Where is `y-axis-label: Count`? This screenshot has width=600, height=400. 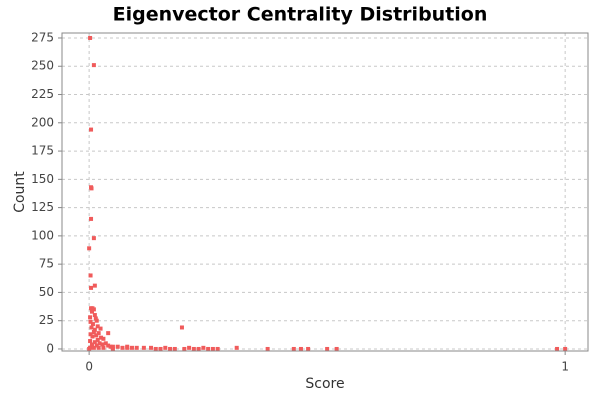
y-axis-label: Count is located at coordinates (20, 192).